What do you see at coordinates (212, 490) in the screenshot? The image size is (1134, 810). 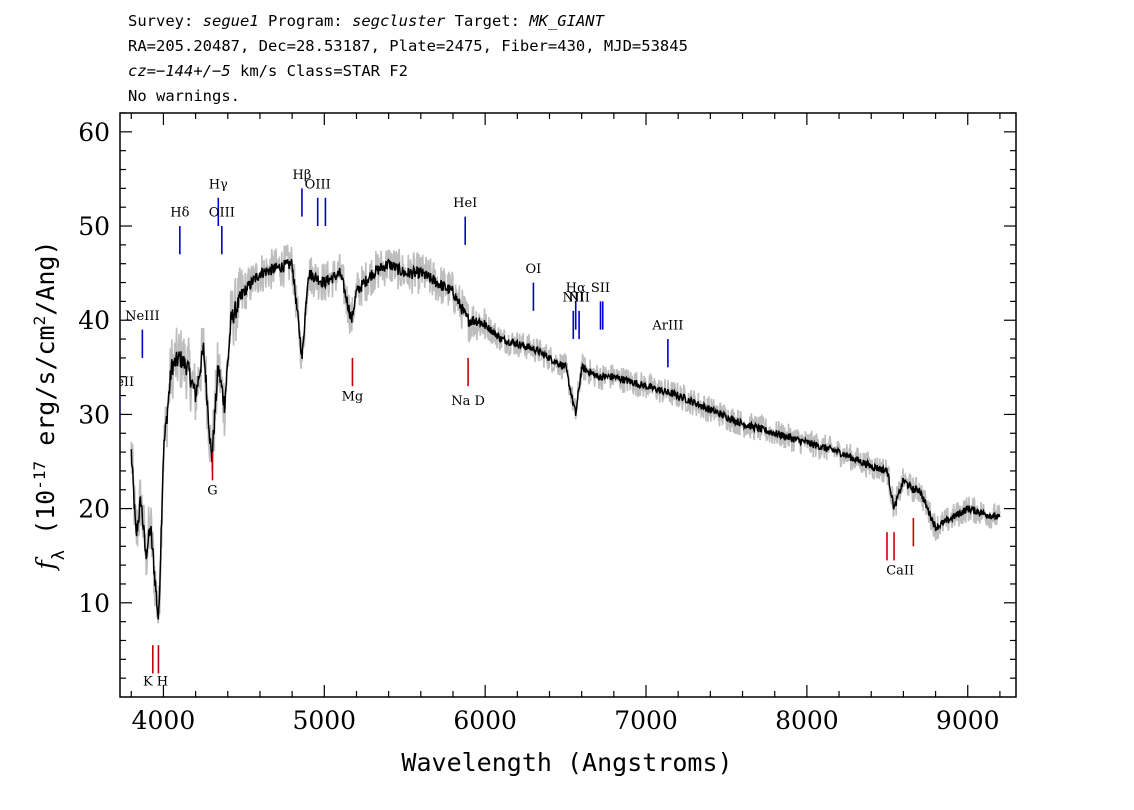 I see `absorption-line-label: G` at bounding box center [212, 490].